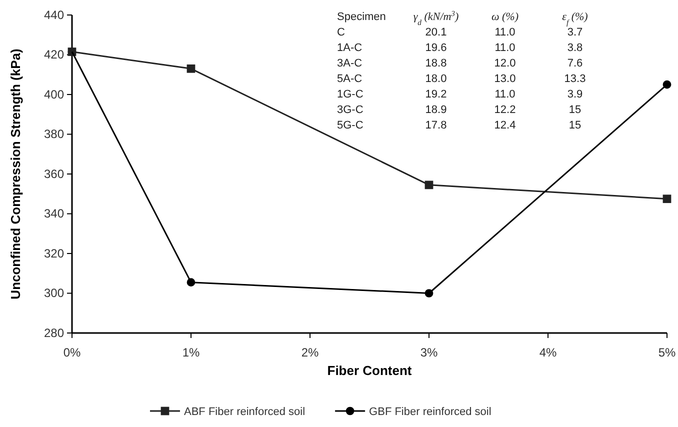 This screenshot has height=427, width=678. Describe the element at coordinates (505, 64) in the screenshot. I see `annotation: 12.0` at that location.